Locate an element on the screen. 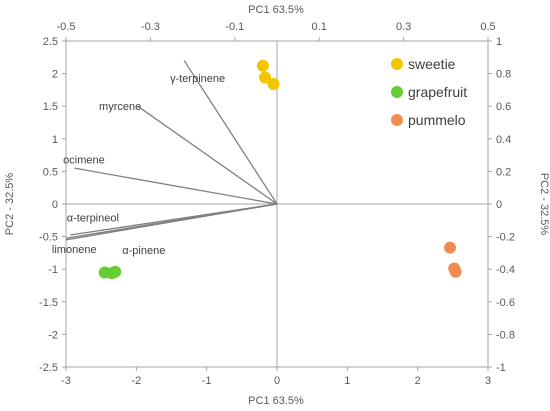 This screenshot has width=550, height=411. legend-marker-pummelo is located at coordinates (397, 120).